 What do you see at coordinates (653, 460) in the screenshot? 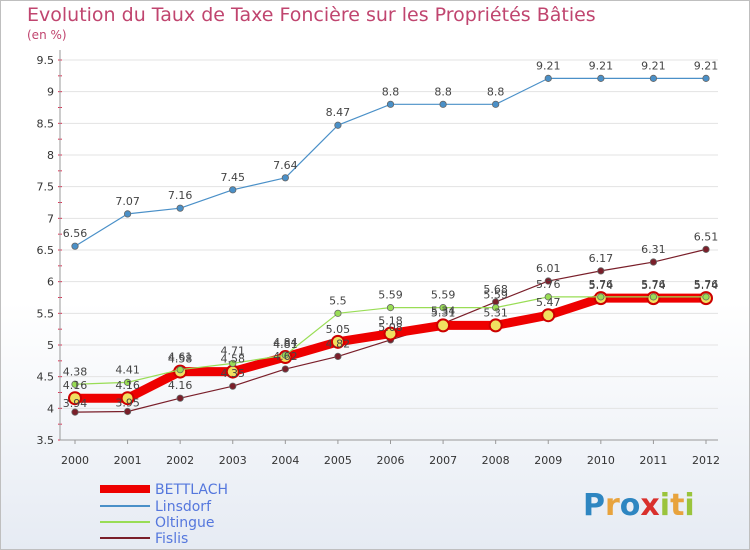
I see `x-tick-label: 2011` at bounding box center [653, 460].